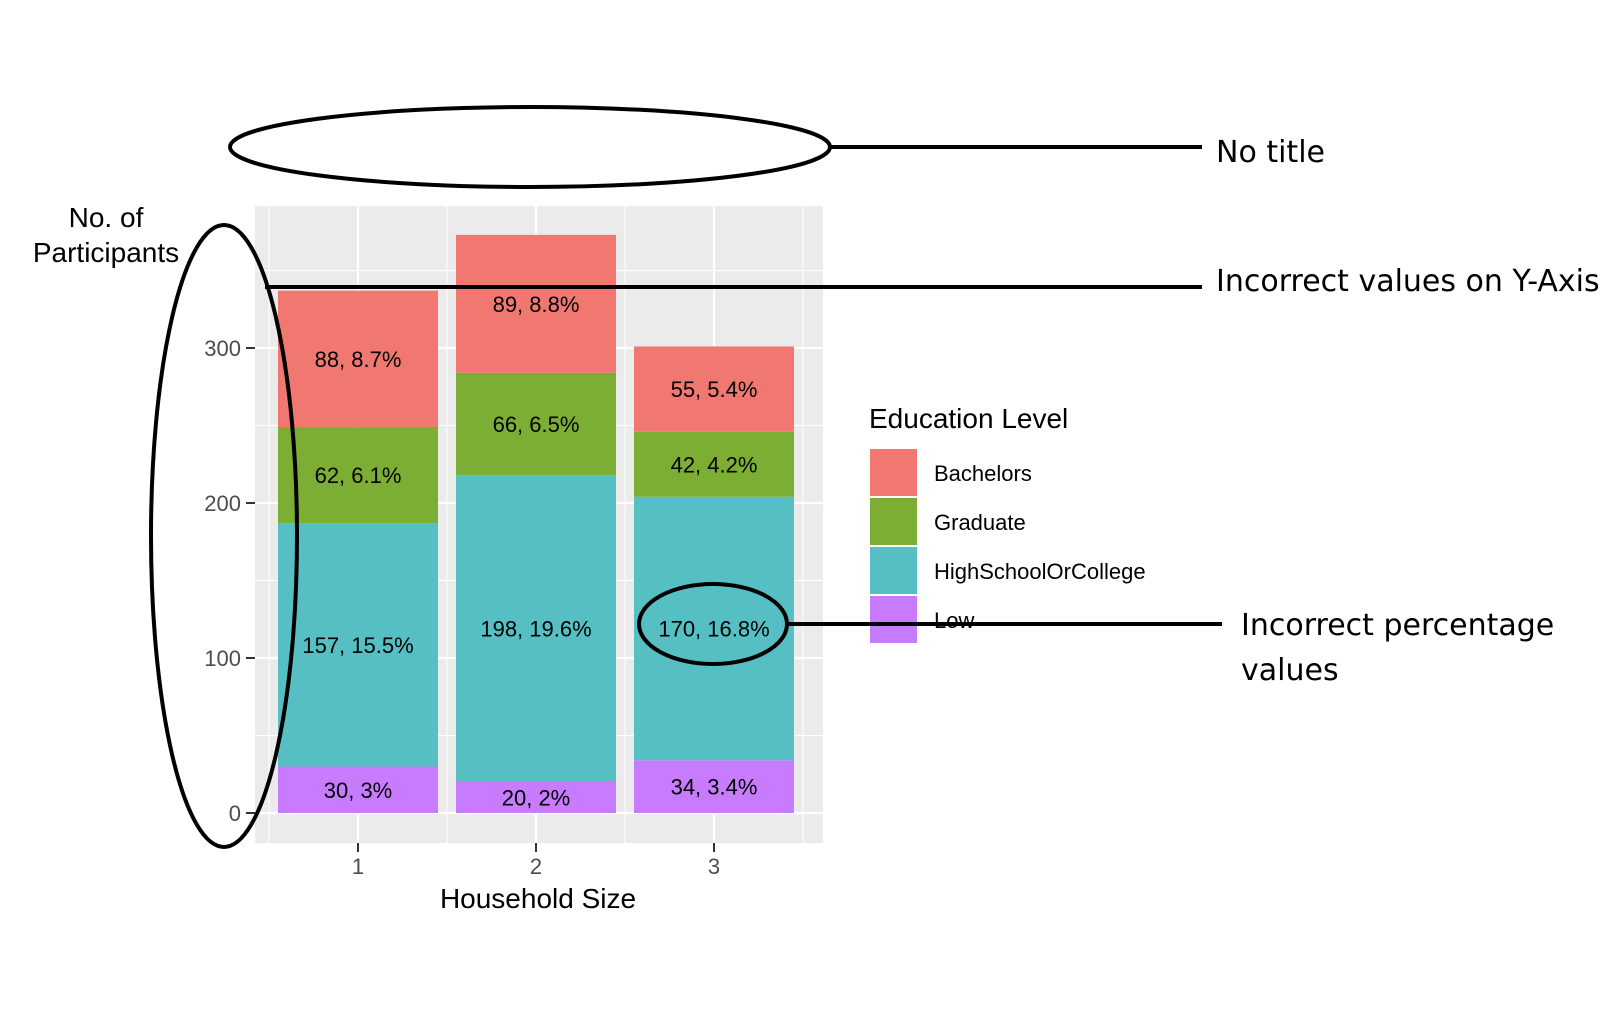 Image resolution: width=1624 pixels, height=1020 pixels. I want to click on x-axis: 1 2 3, so click(536, 861).